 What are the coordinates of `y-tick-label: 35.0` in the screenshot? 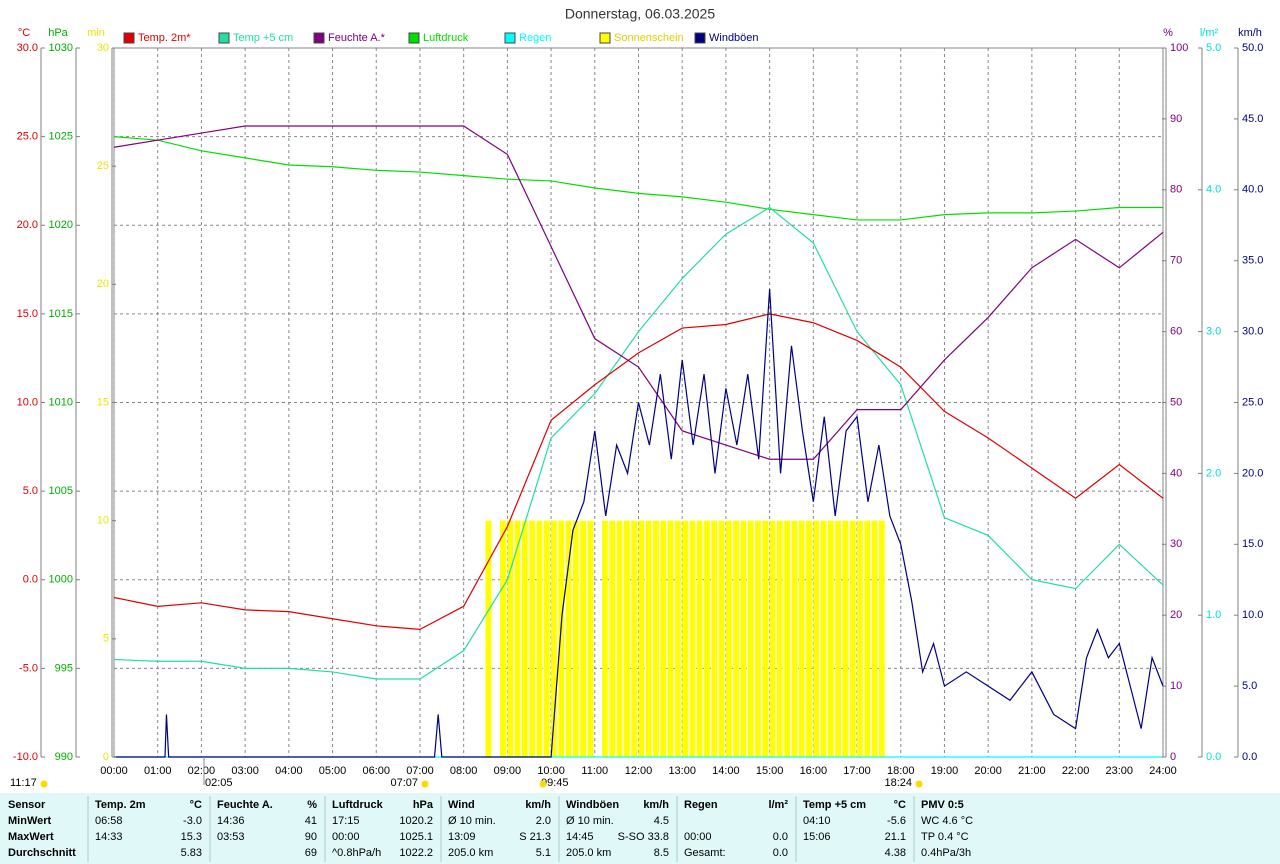 It's located at (1252, 261).